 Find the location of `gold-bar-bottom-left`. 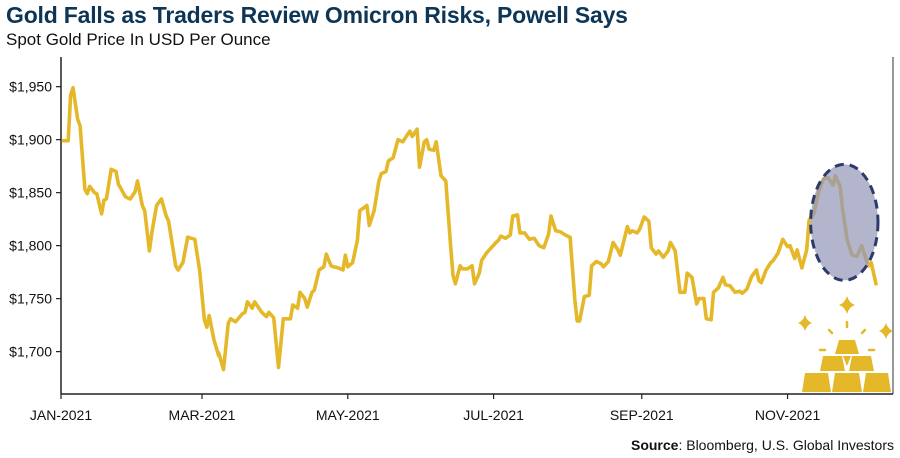

gold-bar-bottom-left is located at coordinates (816, 382).